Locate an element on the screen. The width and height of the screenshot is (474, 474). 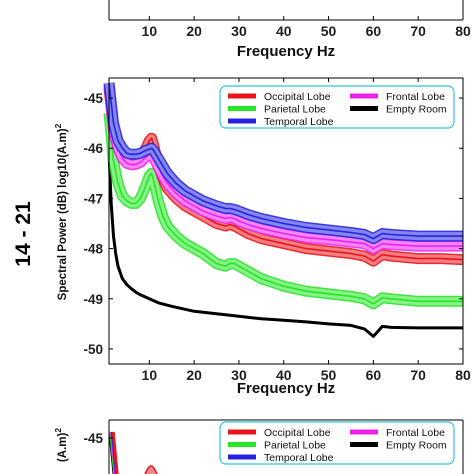
y-tick-label: -47 is located at coordinates (93, 198).